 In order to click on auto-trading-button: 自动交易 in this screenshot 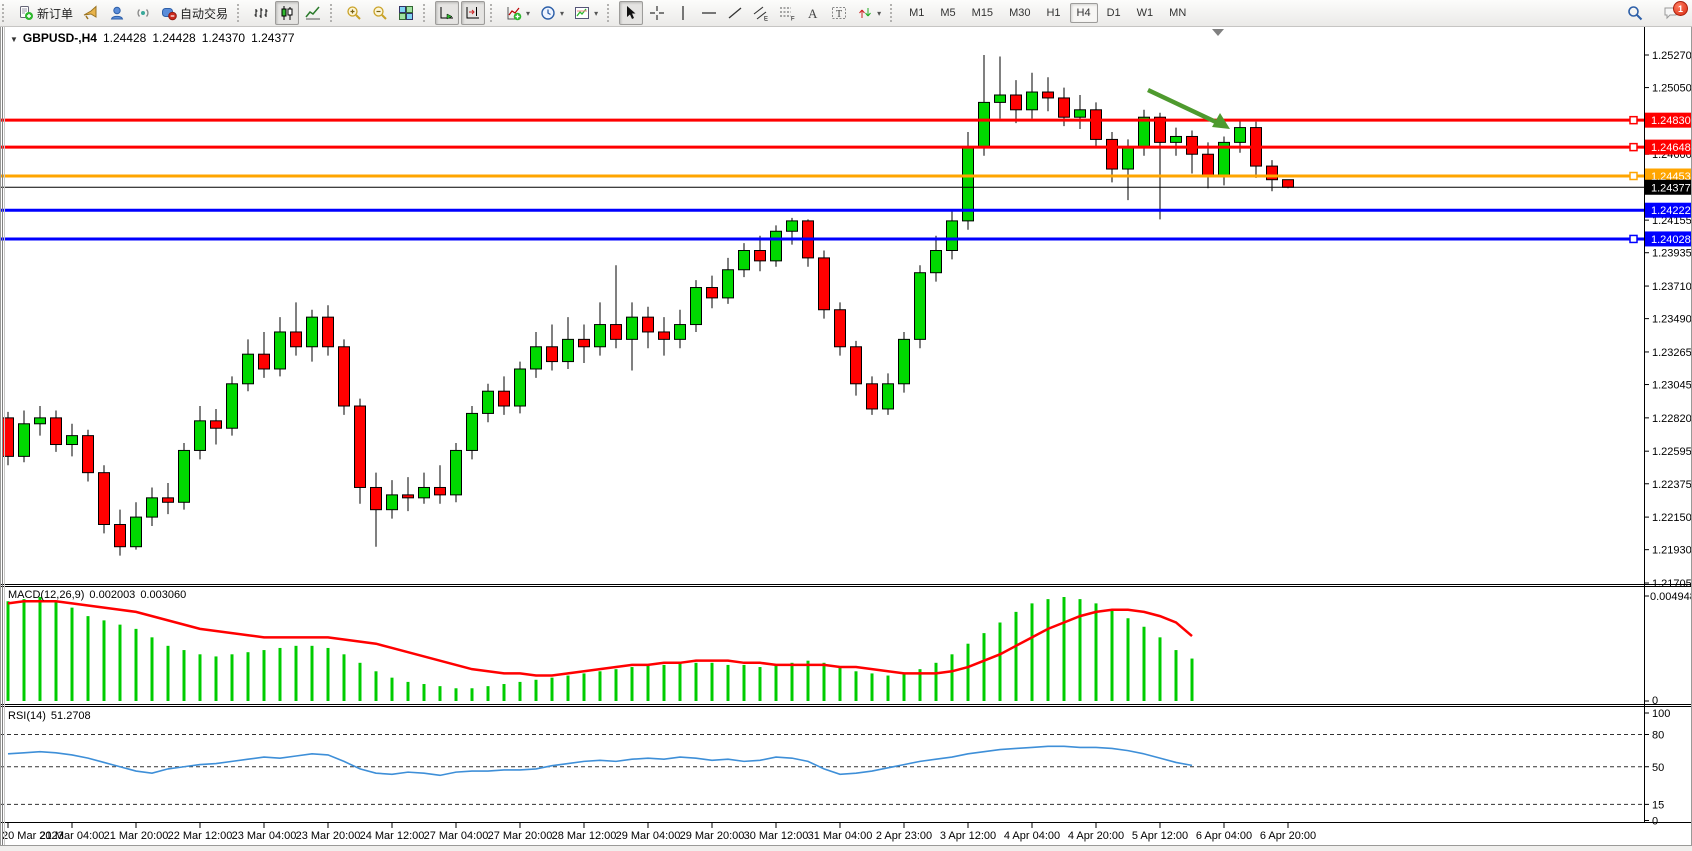, I will do `click(194, 13)`.